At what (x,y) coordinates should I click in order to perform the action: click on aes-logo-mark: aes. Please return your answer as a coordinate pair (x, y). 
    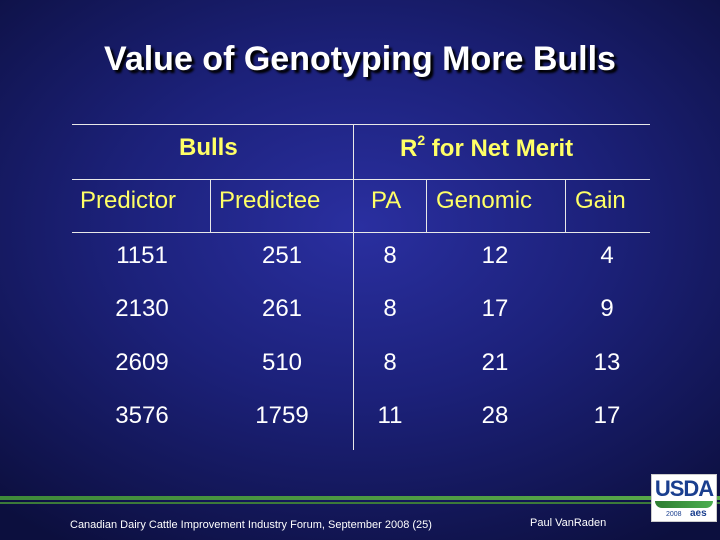
    Looking at the image, I should click on (698, 513).